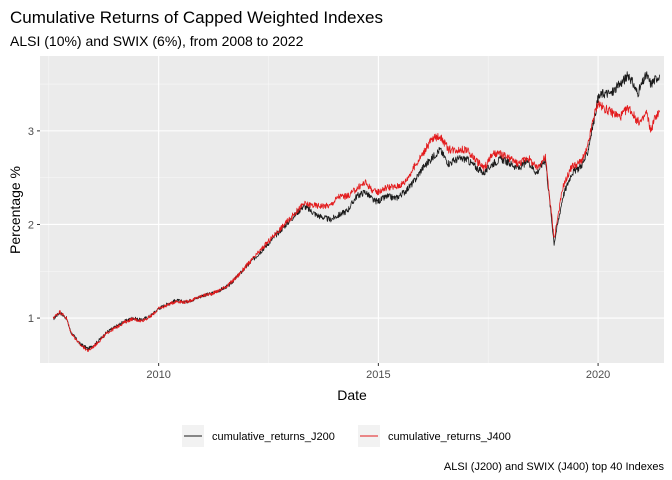  What do you see at coordinates (598, 375) in the screenshot?
I see `x-tick-label: 2020` at bounding box center [598, 375].